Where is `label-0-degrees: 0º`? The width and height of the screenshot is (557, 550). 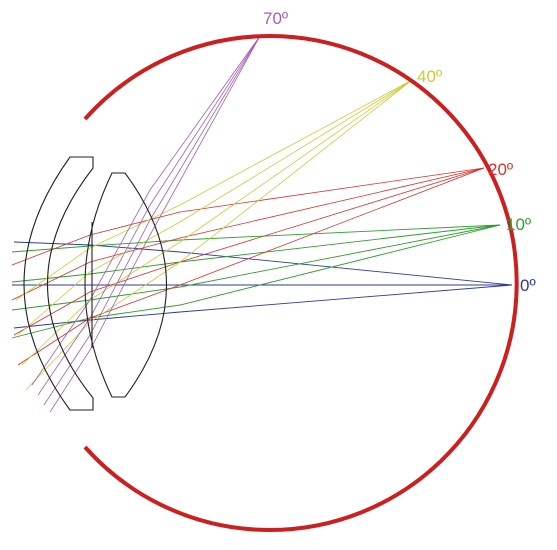
label-0-degrees: 0º is located at coordinates (528, 285).